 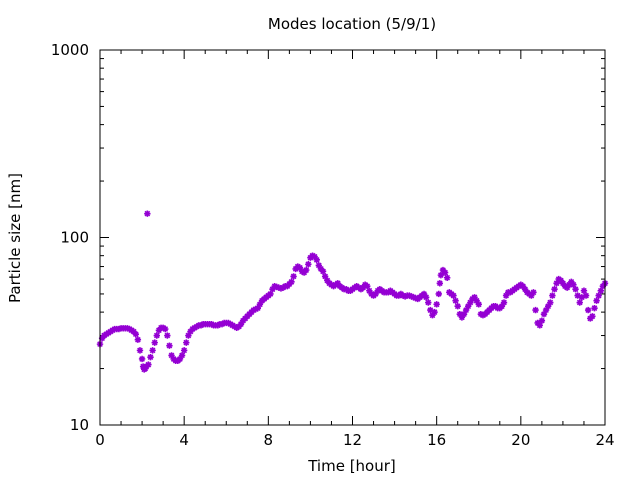 I want to click on y-tick-label: 100, so click(x=74, y=238).